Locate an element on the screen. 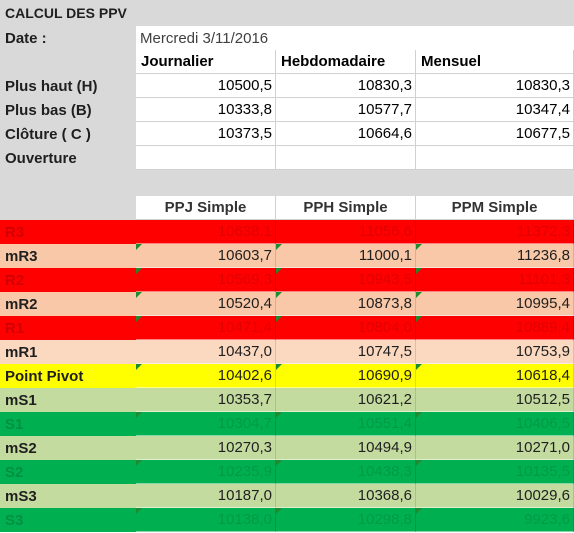  pivot-cell-value: 10873,8 is located at coordinates (346, 304).